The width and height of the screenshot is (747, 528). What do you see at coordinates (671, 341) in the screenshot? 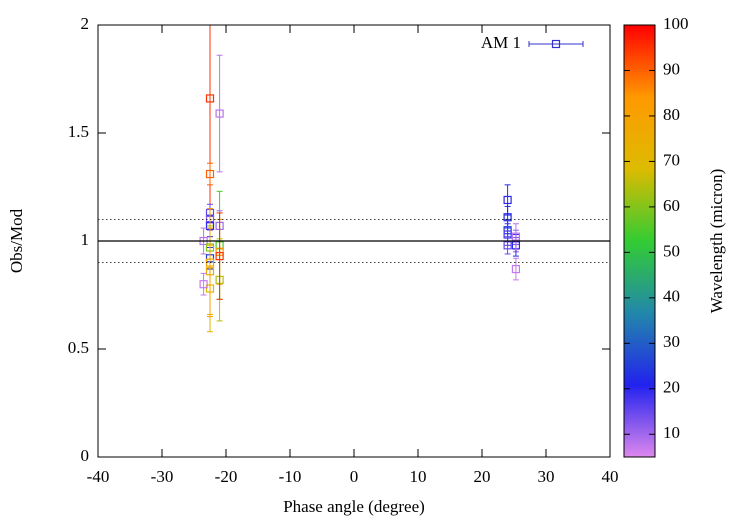
I see `colorbar-tick-label: 30` at bounding box center [671, 341].